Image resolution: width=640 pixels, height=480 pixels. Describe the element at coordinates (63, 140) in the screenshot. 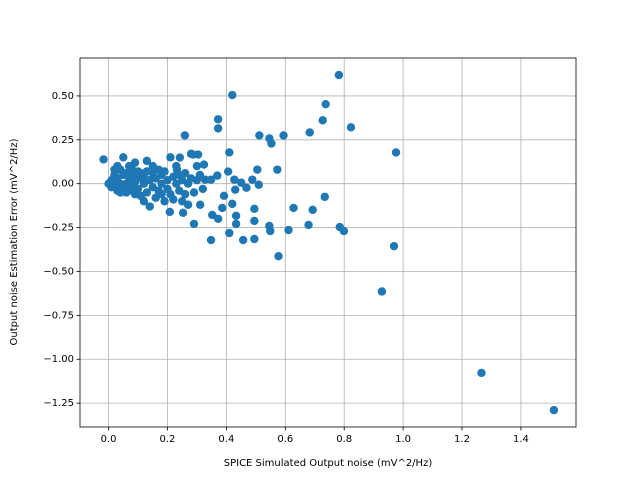

I see `y-tick-label: 0.25` at that location.